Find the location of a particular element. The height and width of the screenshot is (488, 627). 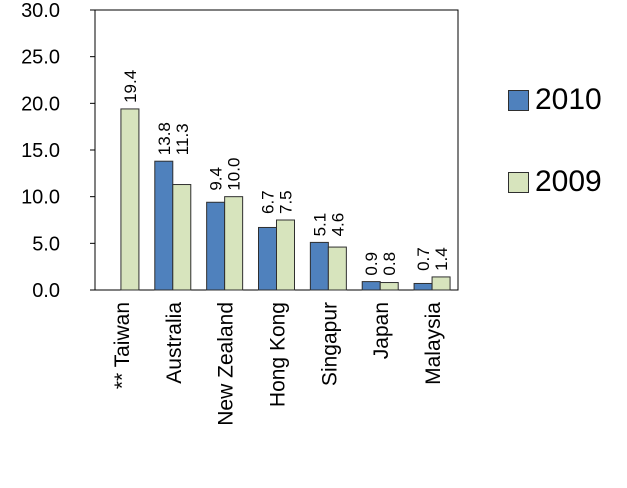

y-axis: 0.0 5.0 10.0 15.0 20.0 25.0 30.0 is located at coordinates (58, 151).